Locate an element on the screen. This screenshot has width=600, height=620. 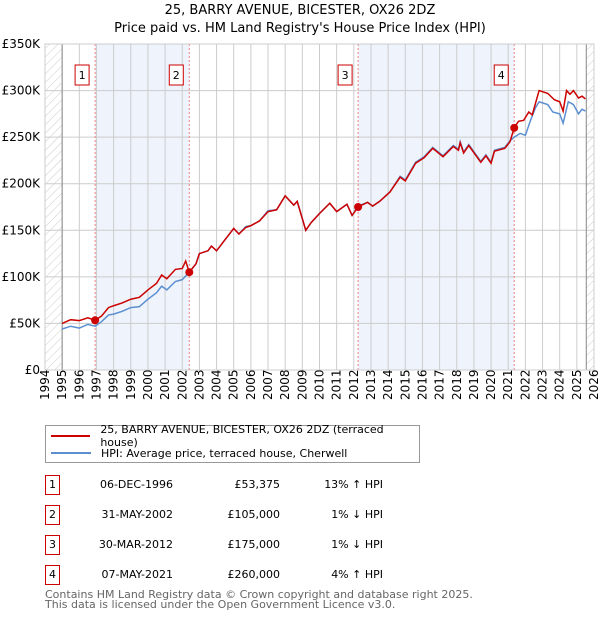
x-tick-label: 2024 is located at coordinates (560, 384).